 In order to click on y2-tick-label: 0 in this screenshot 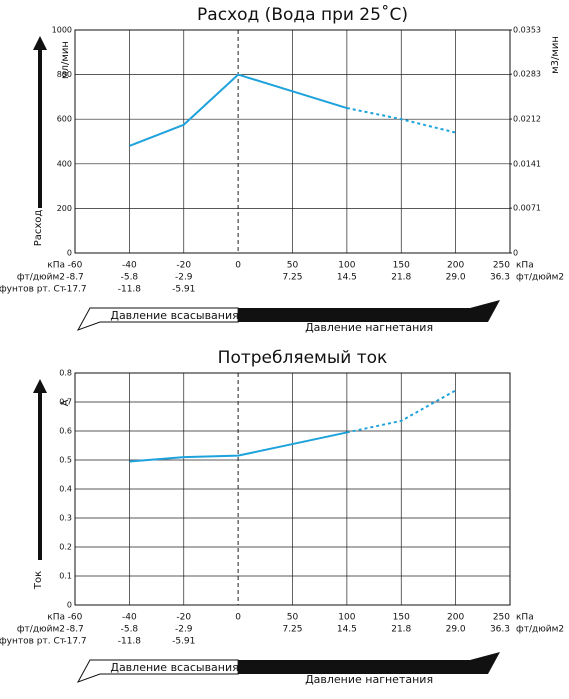, I will do `click(515, 253)`.